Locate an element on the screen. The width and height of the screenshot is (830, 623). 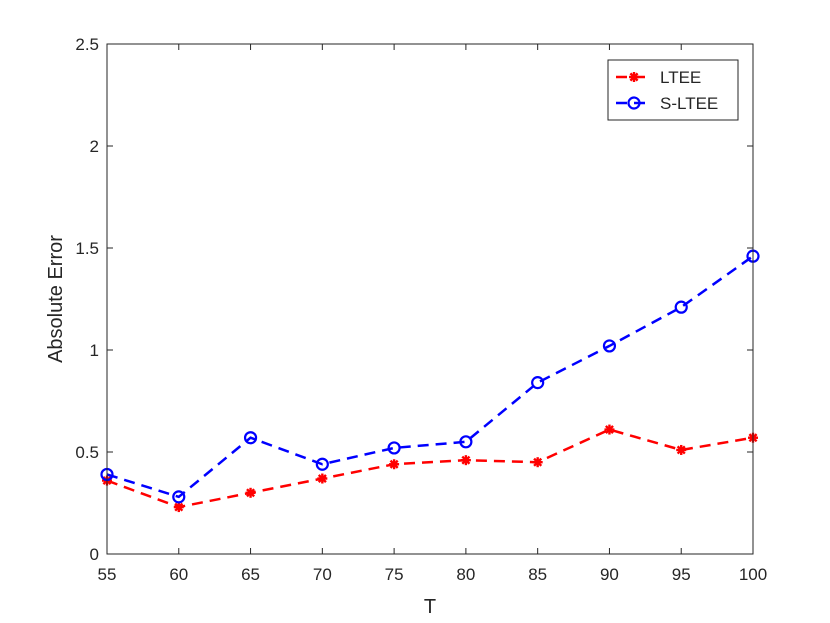
legend-item: LTEE is located at coordinates (658, 77).